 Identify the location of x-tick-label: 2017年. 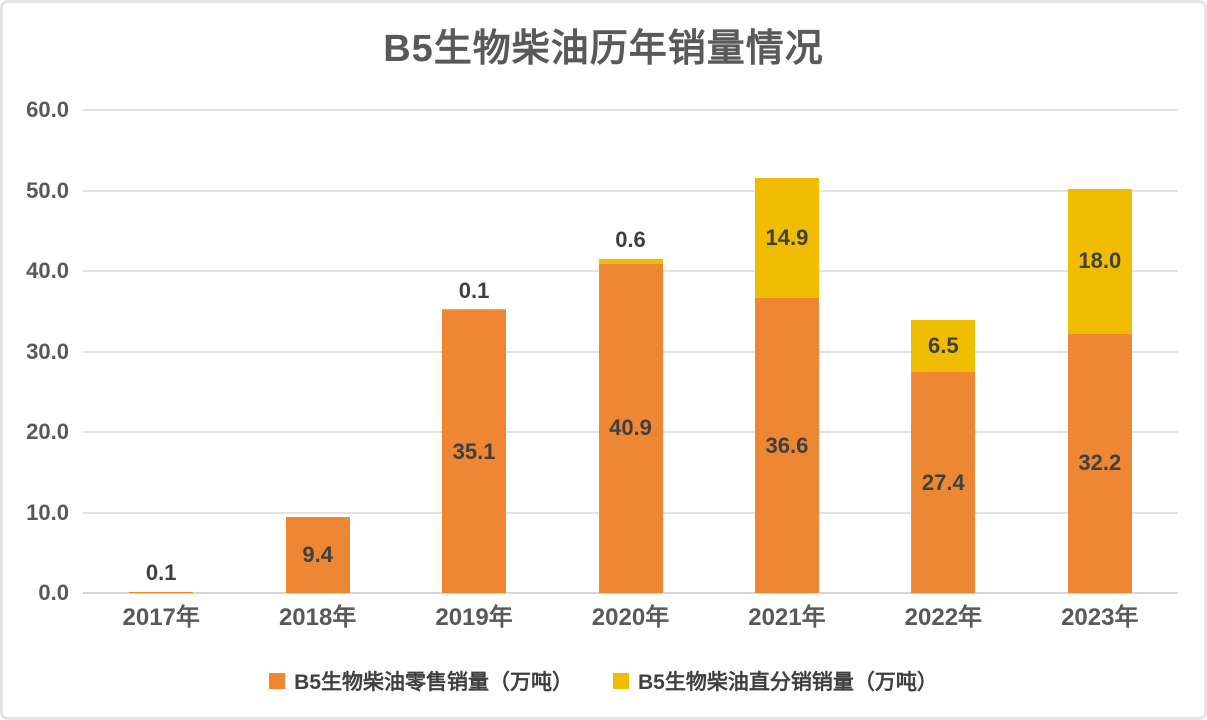
(161, 617).